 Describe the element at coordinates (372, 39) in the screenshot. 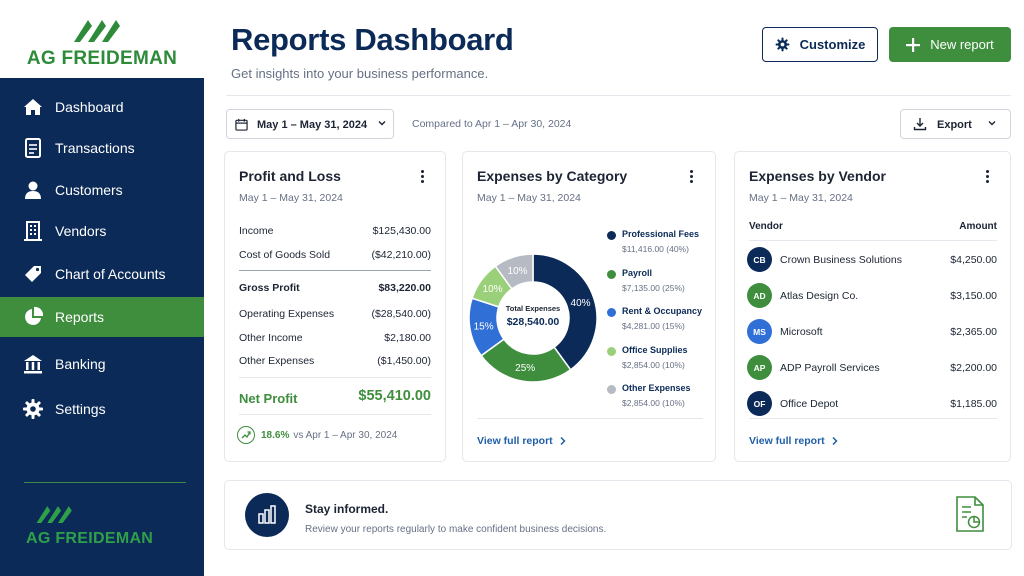

I see `page-title: Reports Dashboard` at that location.